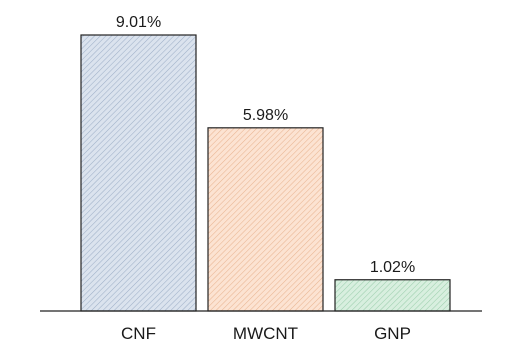 The height and width of the screenshot is (351, 509). I want to click on x-tick-label-mwcnt: MWCNT, so click(265, 333).